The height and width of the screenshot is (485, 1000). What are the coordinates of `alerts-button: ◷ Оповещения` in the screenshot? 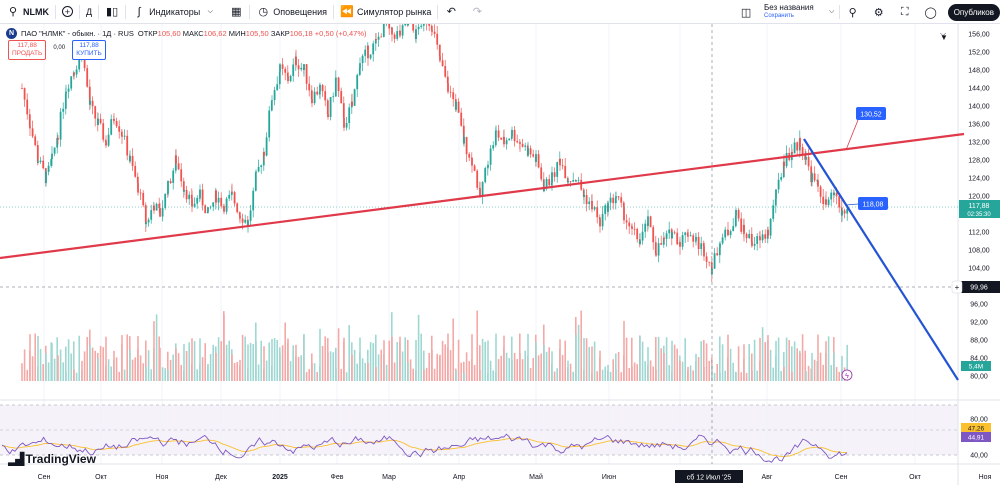 It's located at (291, 12).